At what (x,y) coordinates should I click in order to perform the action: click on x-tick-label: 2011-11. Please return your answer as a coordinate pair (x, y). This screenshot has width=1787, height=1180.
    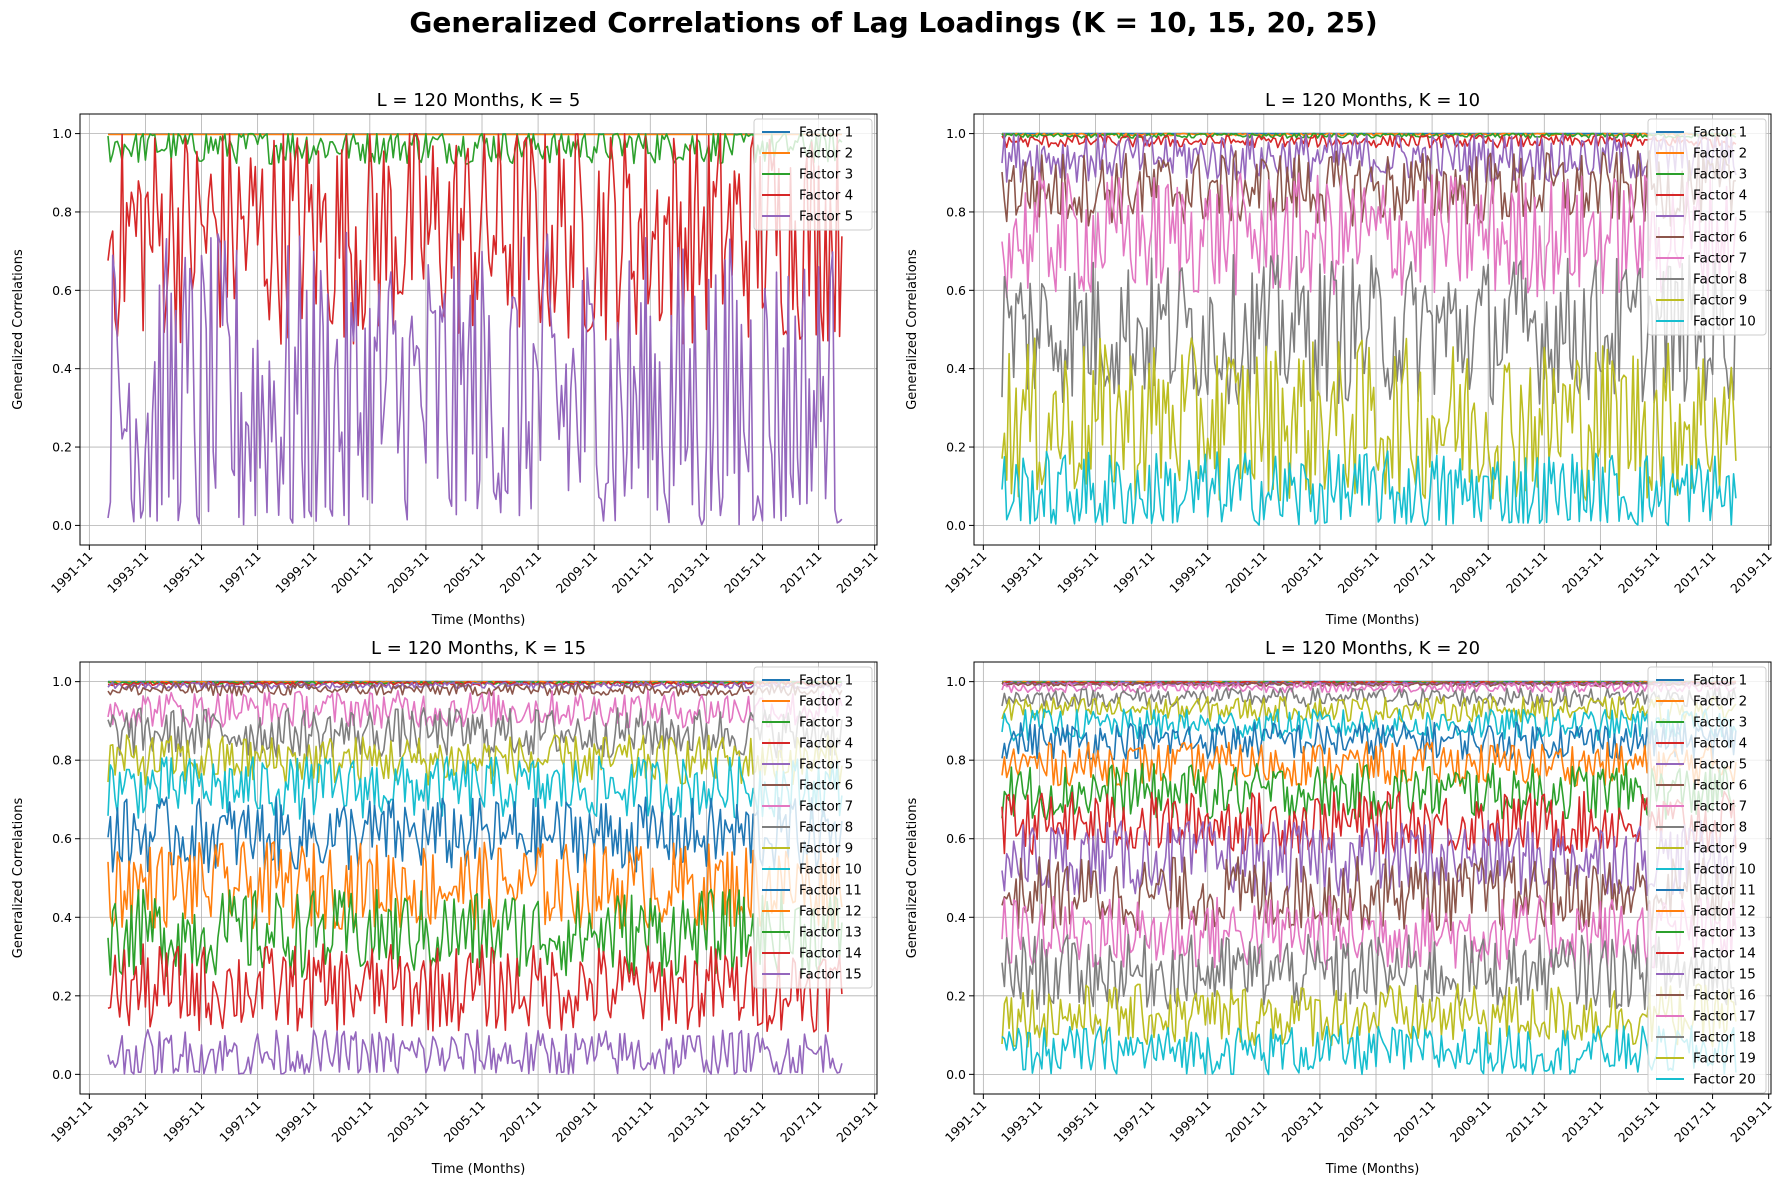
    Looking at the image, I should click on (1527, 573).